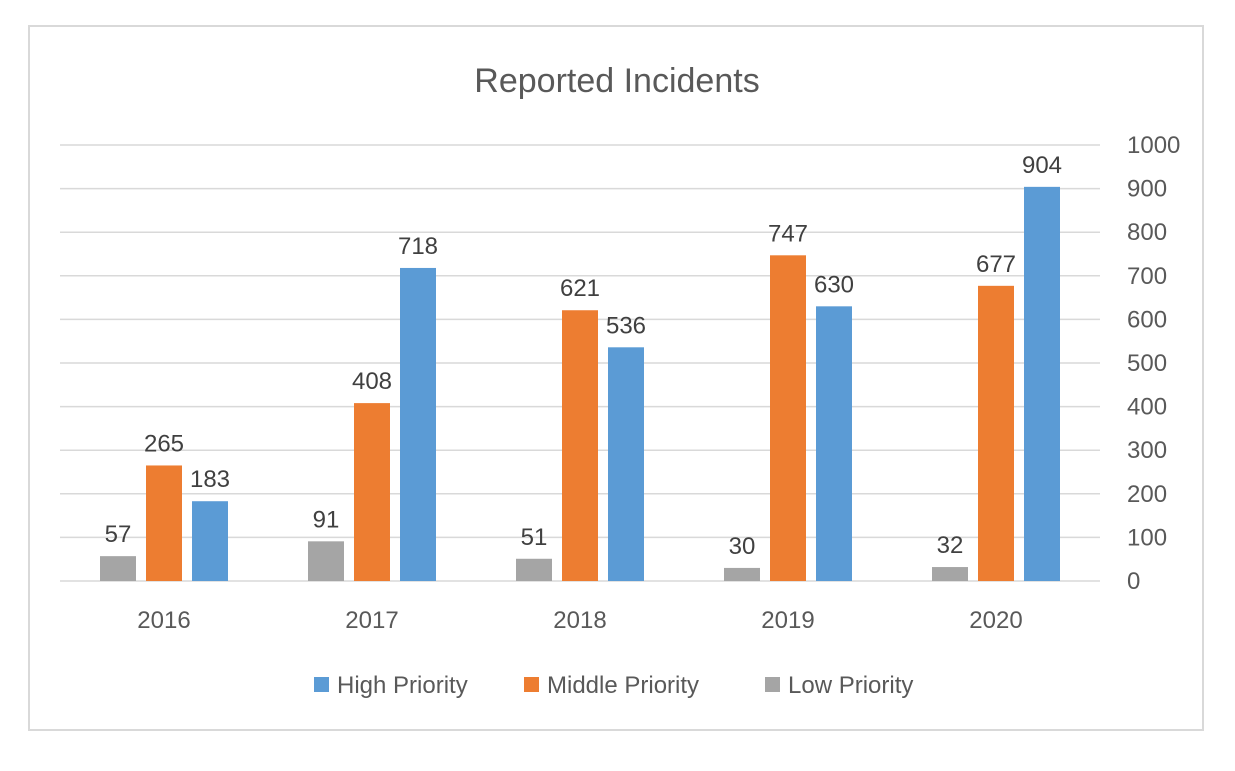 This screenshot has width=1235, height=771. Describe the element at coordinates (834, 284) in the screenshot. I see `data-label: 630` at that location.